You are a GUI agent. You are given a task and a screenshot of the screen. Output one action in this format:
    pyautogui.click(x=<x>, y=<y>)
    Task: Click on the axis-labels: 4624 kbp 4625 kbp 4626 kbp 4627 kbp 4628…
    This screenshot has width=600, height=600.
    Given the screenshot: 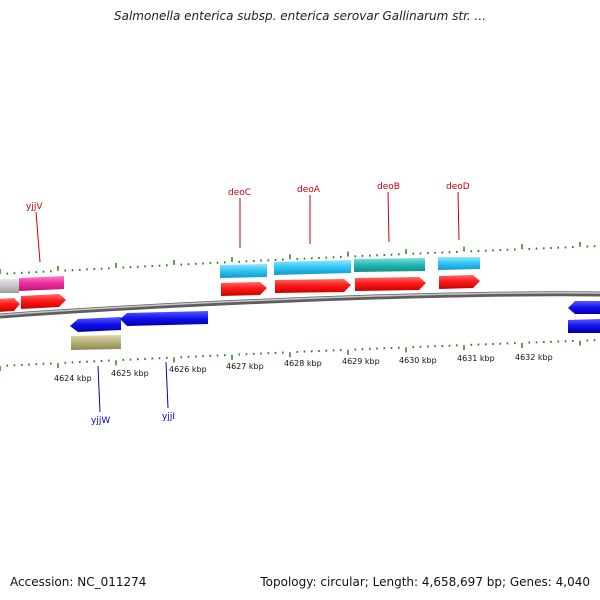 What is the action you would take?
    pyautogui.click(x=303, y=368)
    